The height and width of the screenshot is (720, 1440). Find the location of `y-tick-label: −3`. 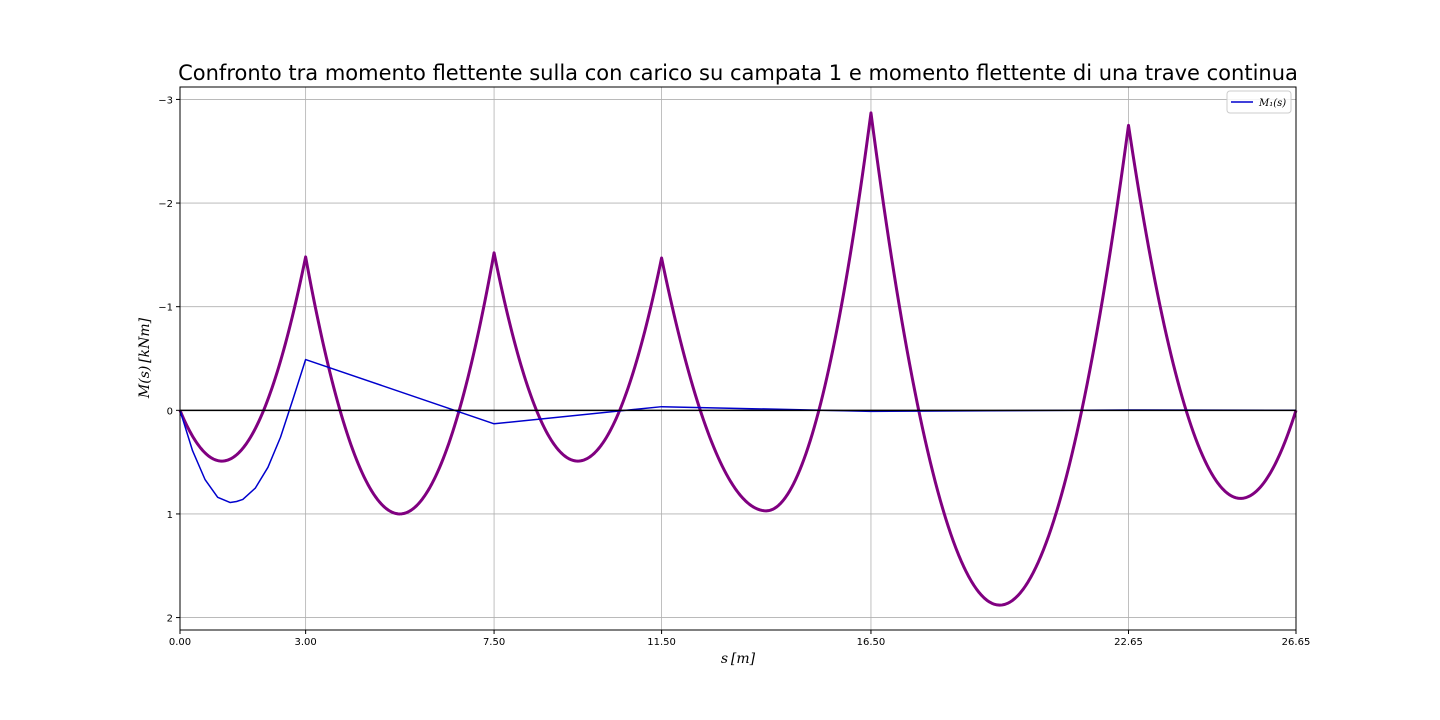

y-tick-label: −3 is located at coordinates (165, 100).